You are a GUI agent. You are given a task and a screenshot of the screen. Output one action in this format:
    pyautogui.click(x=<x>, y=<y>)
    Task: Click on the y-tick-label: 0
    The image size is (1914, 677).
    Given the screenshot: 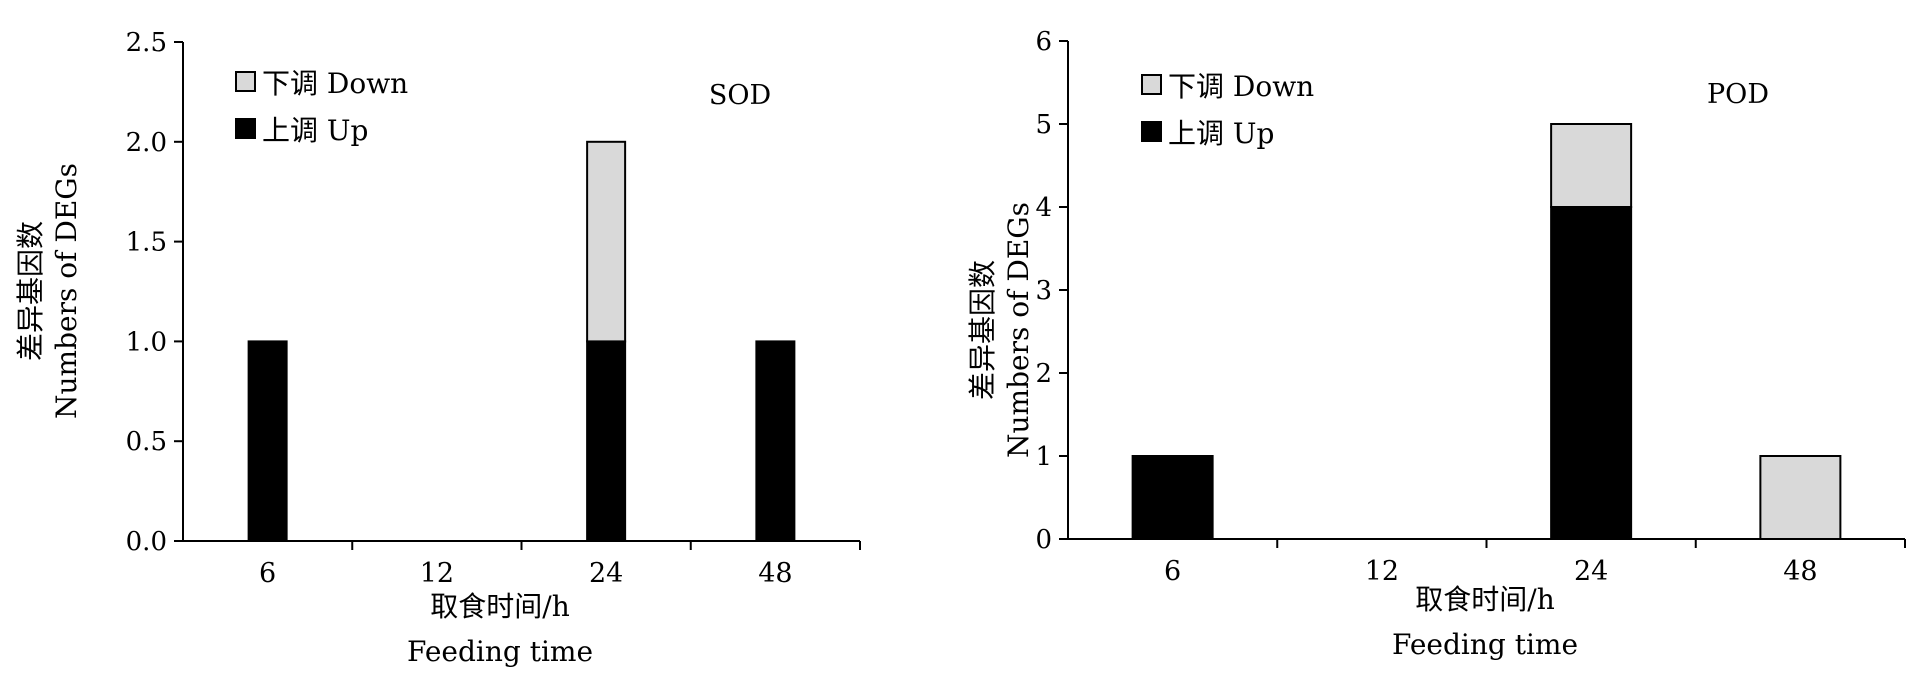 What is the action you would take?
    pyautogui.click(x=1043, y=540)
    